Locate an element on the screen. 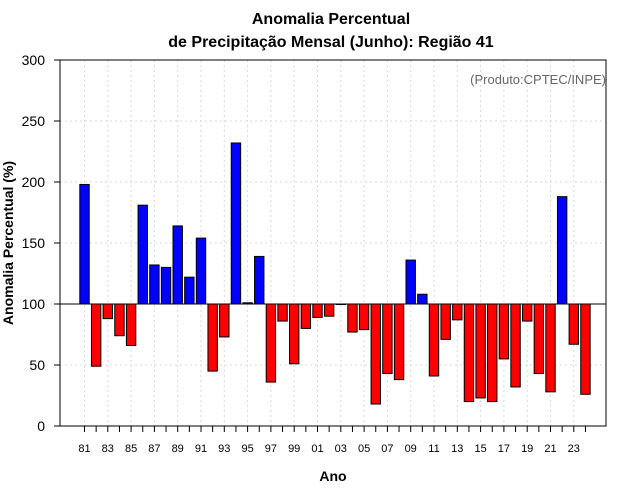  x-tick-label: 87 is located at coordinates (154, 449).